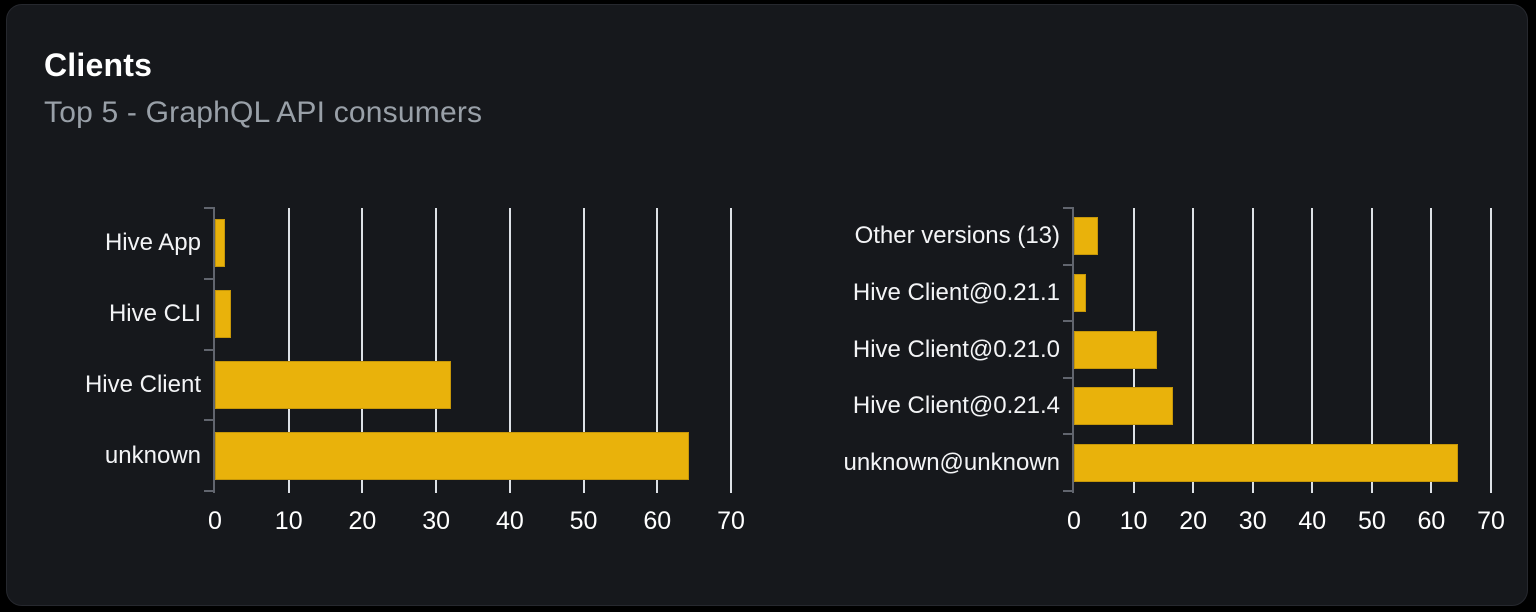 Image resolution: width=1536 pixels, height=612 pixels. Describe the element at coordinates (142, 384) in the screenshot. I see `category-label: Hive Client` at that location.